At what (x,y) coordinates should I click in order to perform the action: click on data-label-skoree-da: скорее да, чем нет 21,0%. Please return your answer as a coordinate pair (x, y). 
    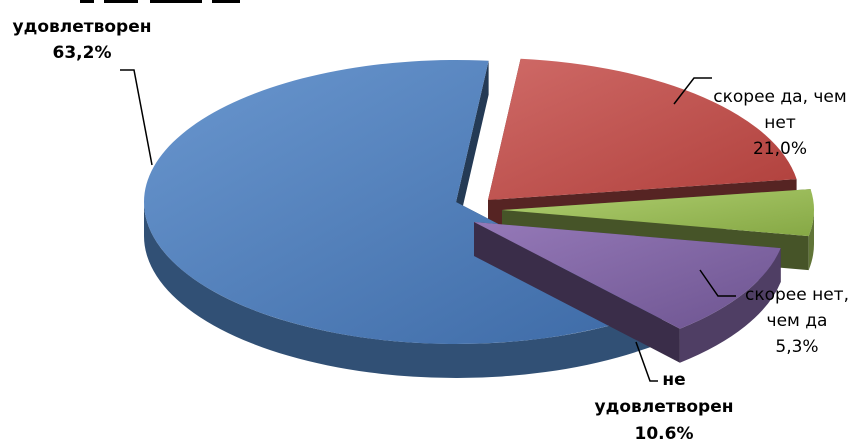
    Looking at the image, I should click on (779, 123).